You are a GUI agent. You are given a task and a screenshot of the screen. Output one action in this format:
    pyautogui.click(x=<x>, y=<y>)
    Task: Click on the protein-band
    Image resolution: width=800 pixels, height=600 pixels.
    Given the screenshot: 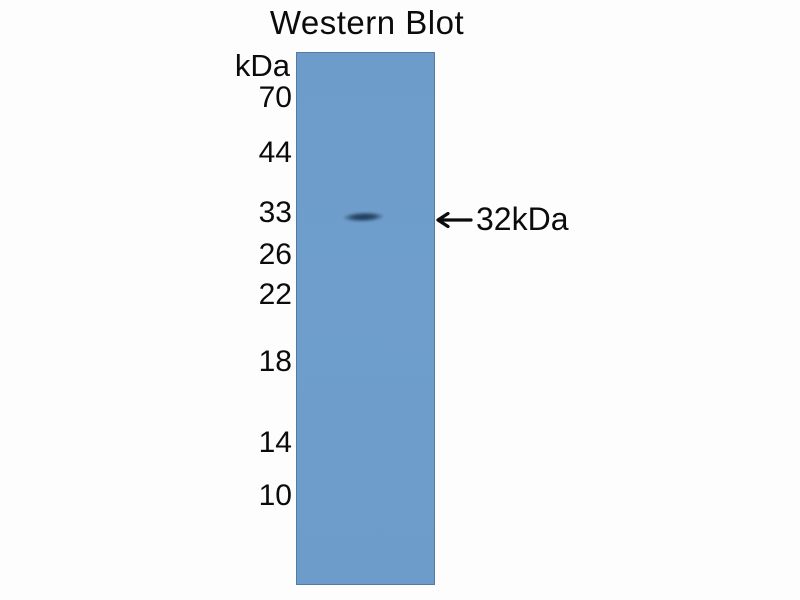 What is the action you would take?
    pyautogui.click(x=363, y=217)
    